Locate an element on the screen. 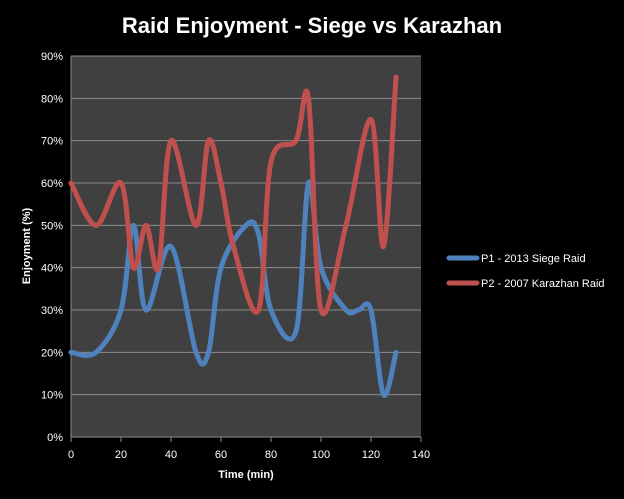 The width and height of the screenshot is (624, 499). x-tick-label: 20 is located at coordinates (121, 455).